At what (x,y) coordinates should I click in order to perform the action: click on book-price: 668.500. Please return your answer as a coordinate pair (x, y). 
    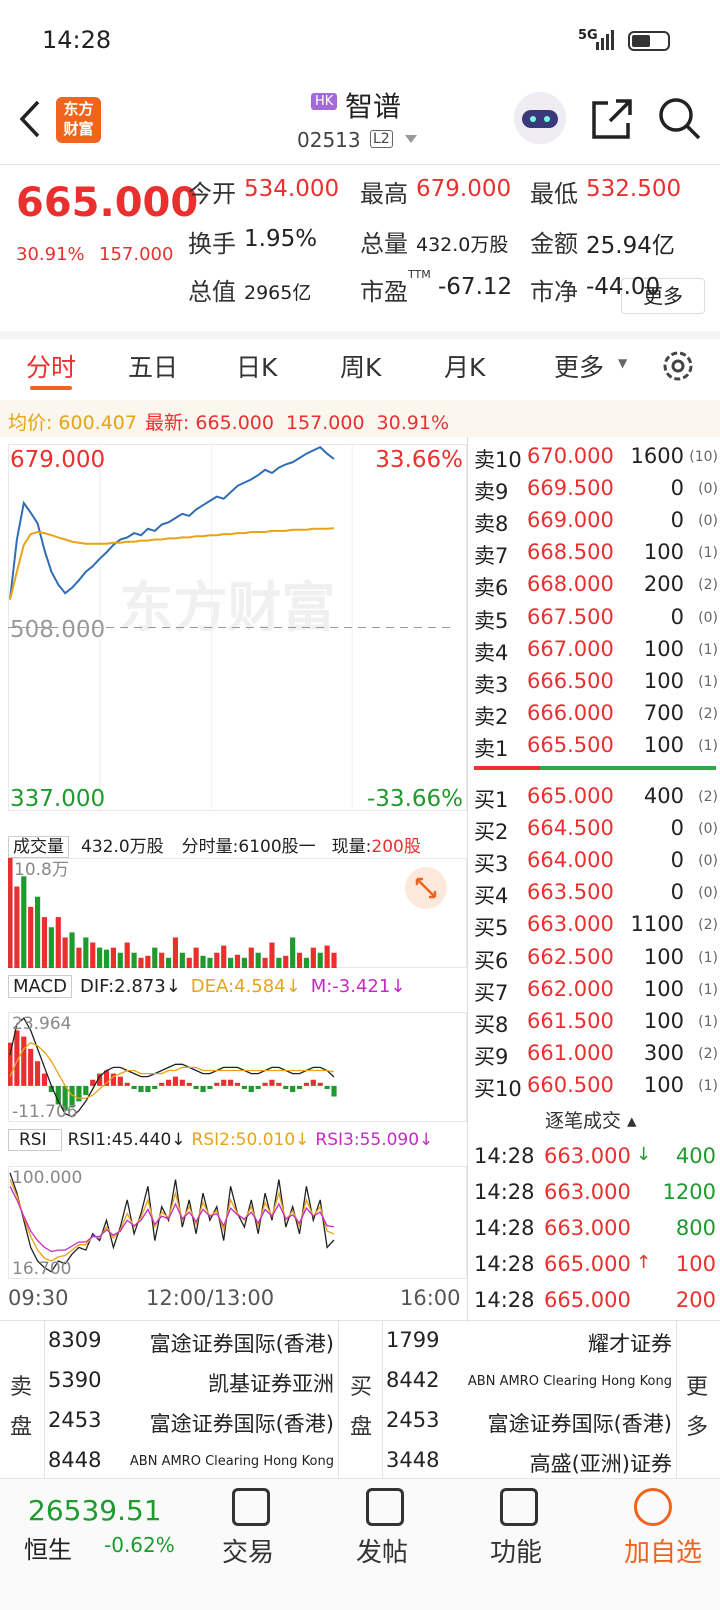
    Looking at the image, I should click on (570, 552).